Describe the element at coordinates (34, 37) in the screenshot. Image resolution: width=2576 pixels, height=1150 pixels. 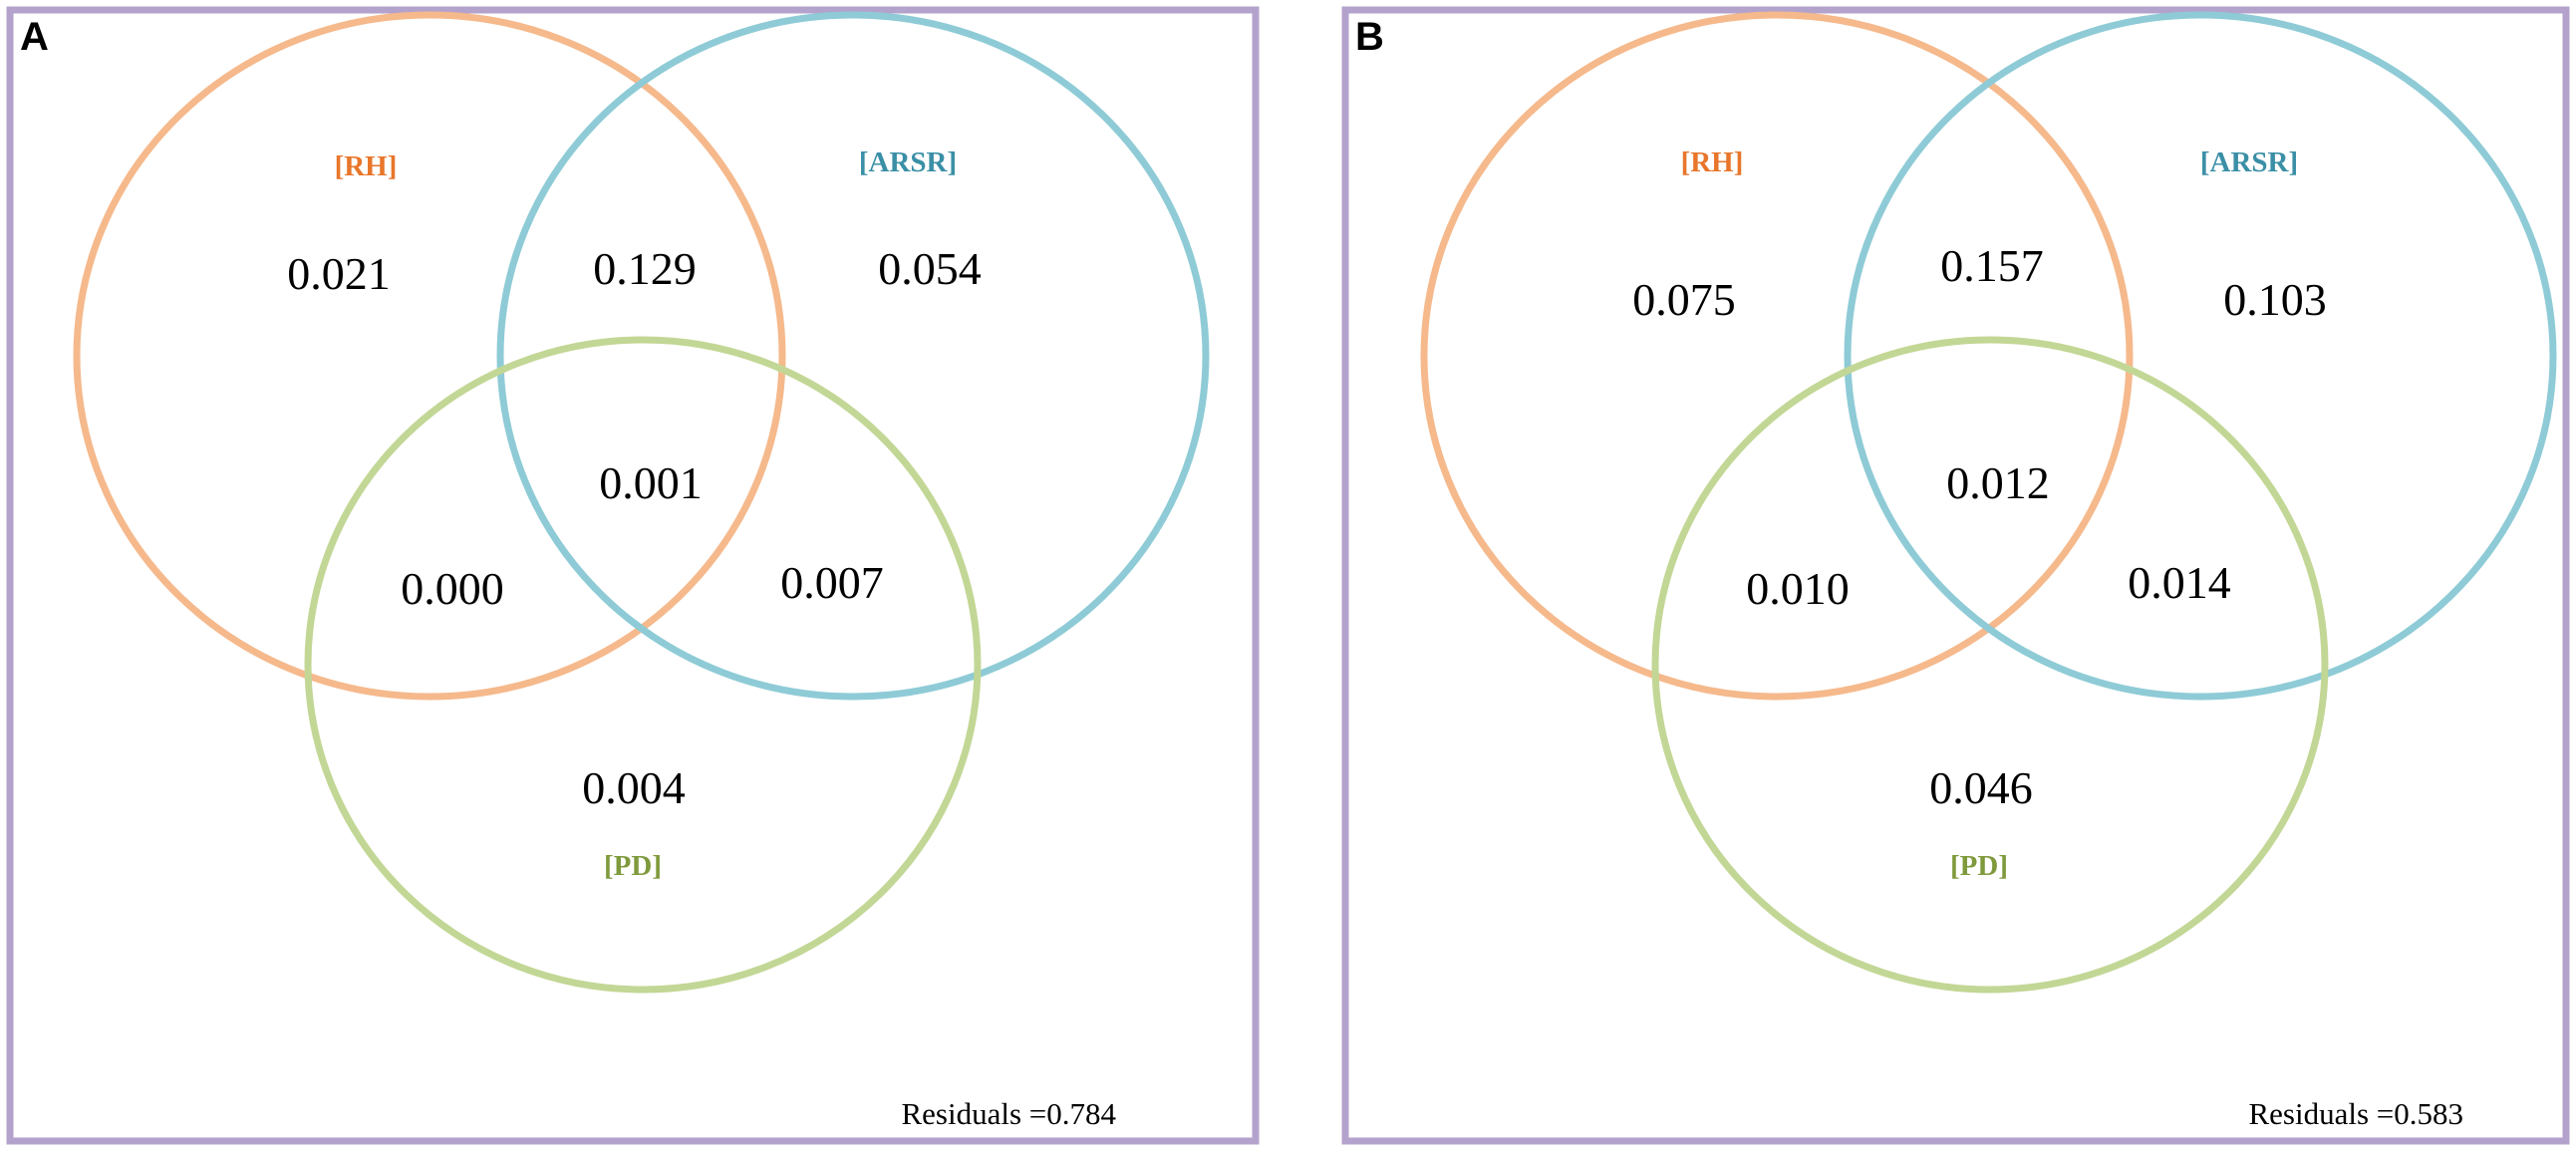
I see `panel-letter: A` at that location.